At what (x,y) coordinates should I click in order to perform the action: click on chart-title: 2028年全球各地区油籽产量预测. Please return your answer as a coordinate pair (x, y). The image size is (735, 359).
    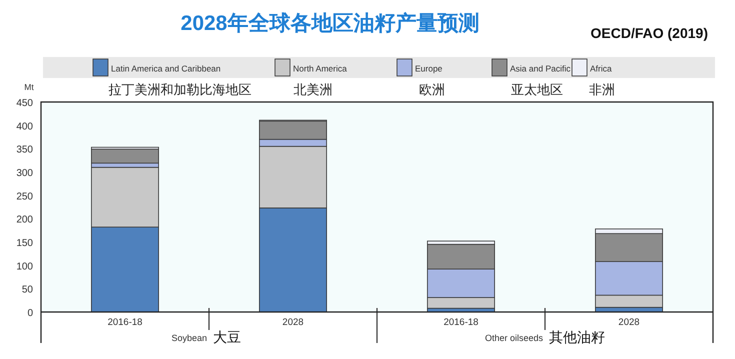
    Looking at the image, I should click on (330, 23).